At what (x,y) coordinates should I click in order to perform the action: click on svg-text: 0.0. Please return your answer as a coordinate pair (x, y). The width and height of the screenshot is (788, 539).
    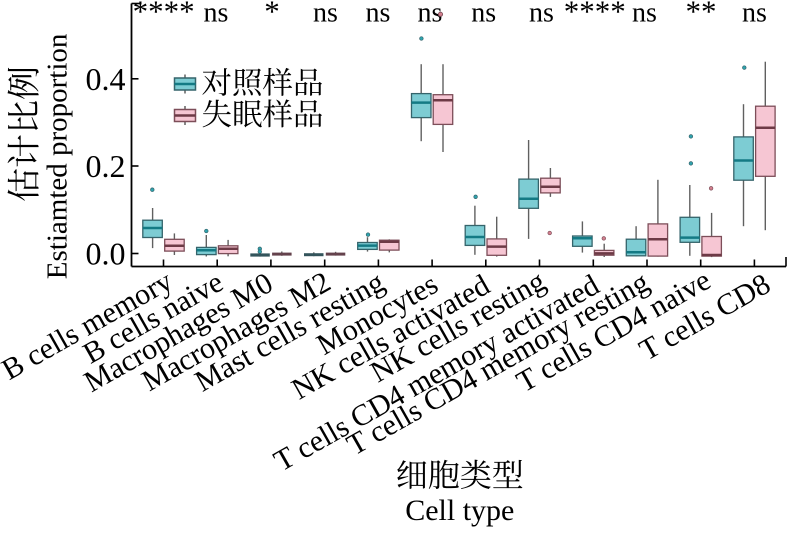
    Looking at the image, I should click on (106, 254).